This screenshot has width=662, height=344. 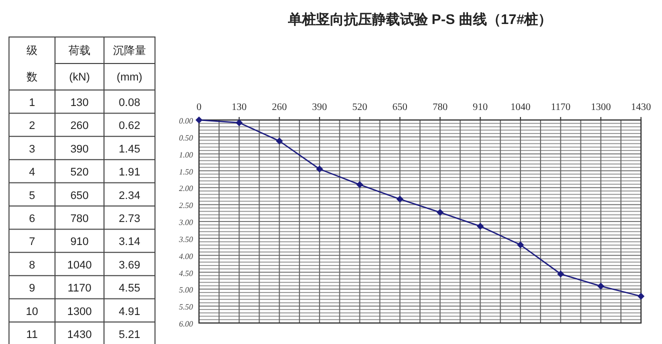 I want to click on y-tick-label: 2.50, so click(x=186, y=205).